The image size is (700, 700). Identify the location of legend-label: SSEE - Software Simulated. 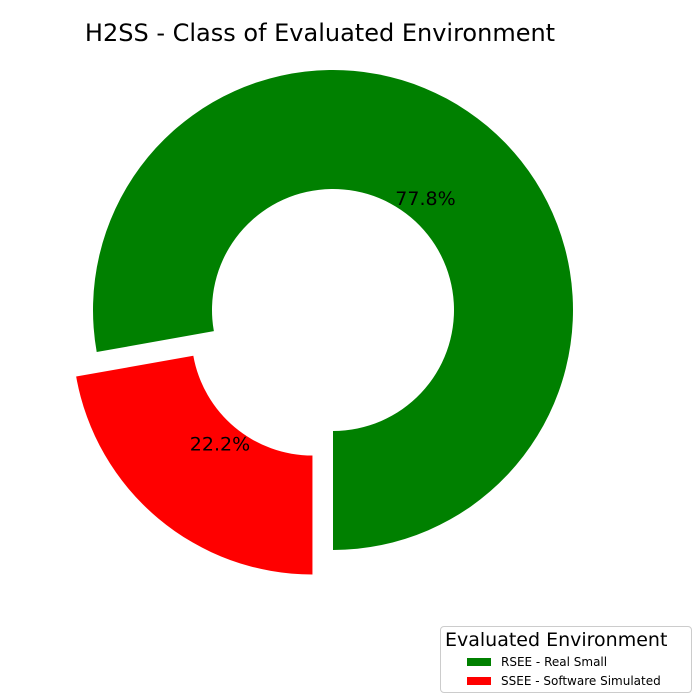
(581, 680).